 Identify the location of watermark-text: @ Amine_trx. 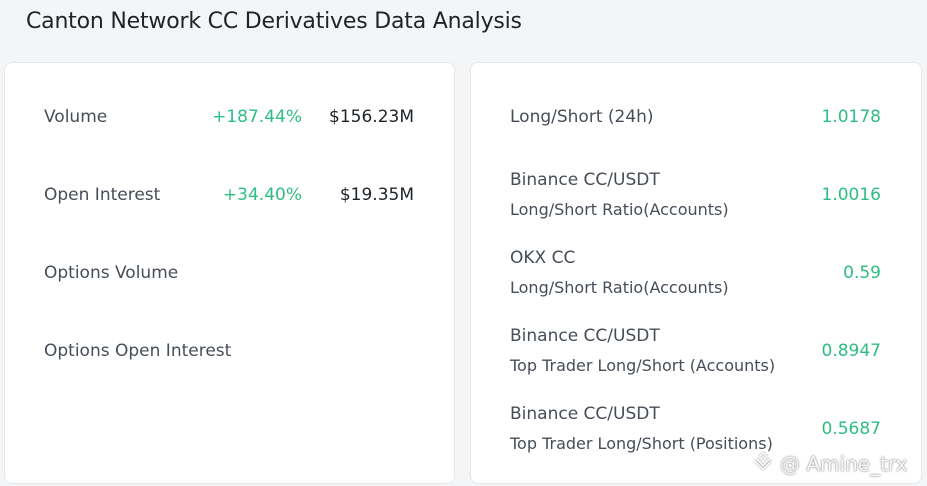
(844, 463).